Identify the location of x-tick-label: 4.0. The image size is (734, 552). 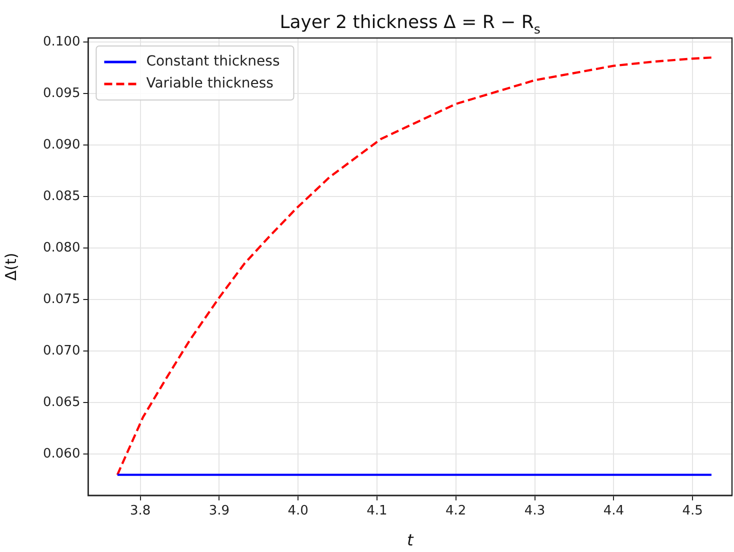
(298, 511).